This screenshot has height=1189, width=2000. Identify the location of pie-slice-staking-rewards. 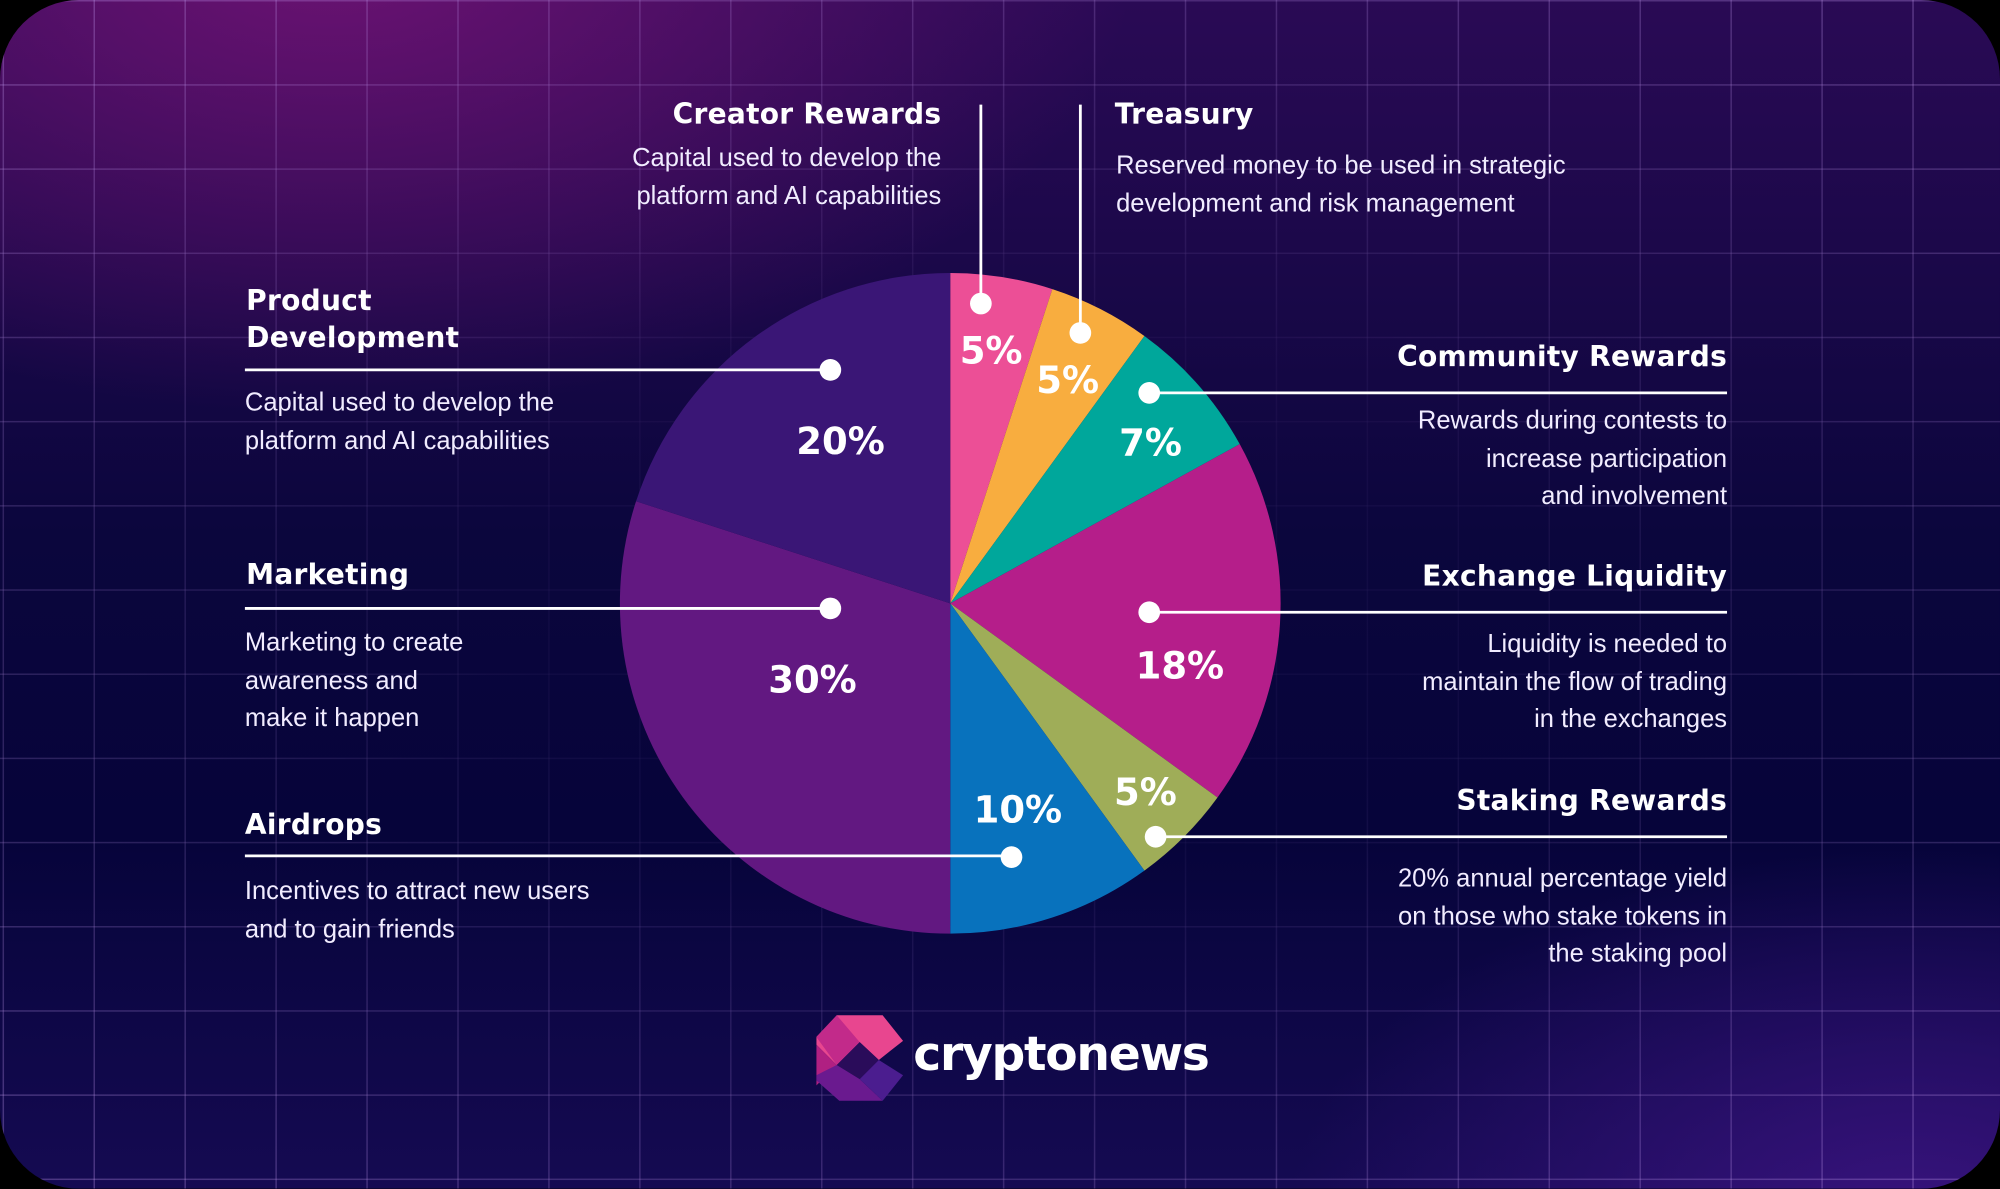
(1084, 737).